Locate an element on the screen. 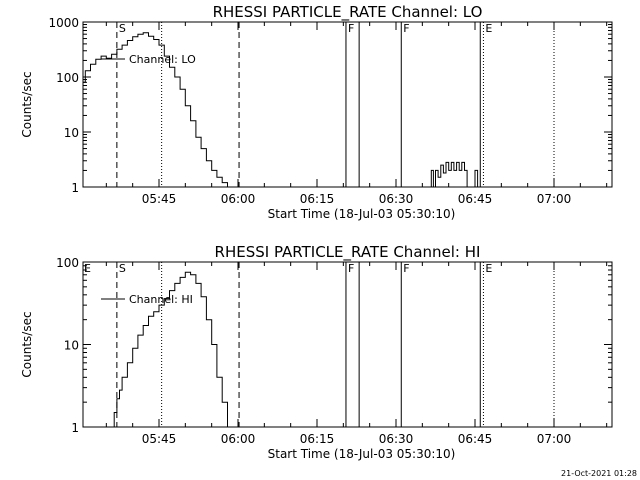 The image size is (640, 480). footer-timestamp: 21-Oct-2021 01:28 is located at coordinates (599, 473).